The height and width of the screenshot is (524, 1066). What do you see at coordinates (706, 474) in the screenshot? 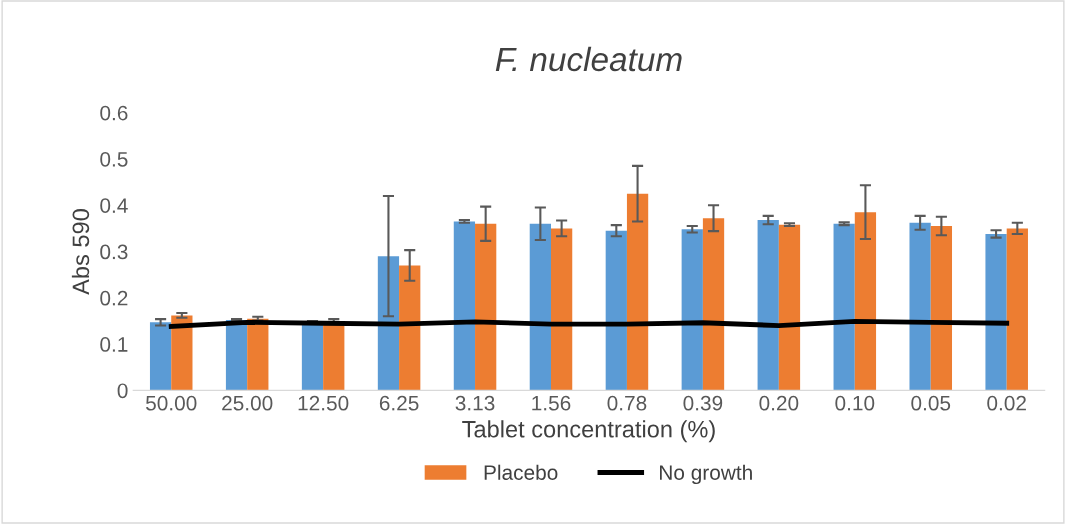
I see `legend-label: No growth` at bounding box center [706, 474].